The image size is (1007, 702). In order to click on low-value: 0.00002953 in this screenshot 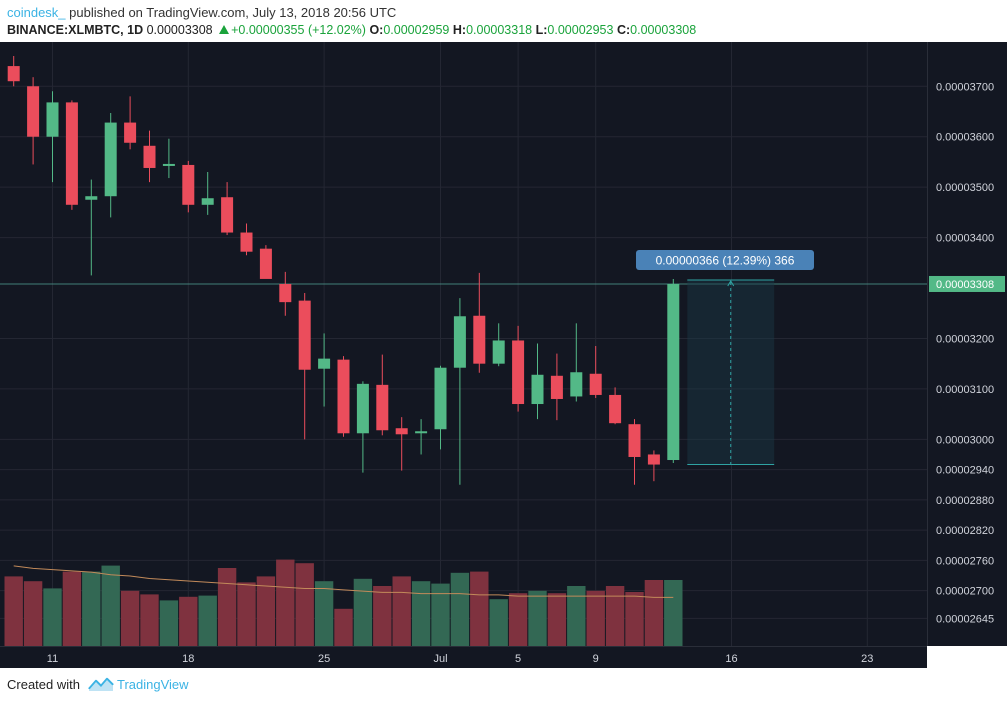, I will do `click(580, 30)`.